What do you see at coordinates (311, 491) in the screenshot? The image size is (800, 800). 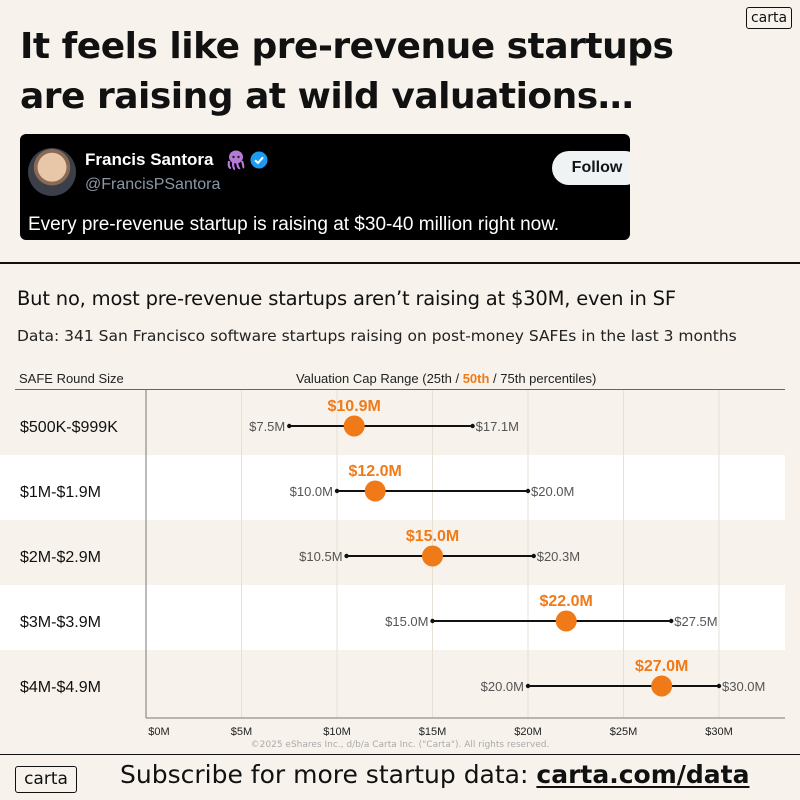 I see `p25-label: $10.0M` at bounding box center [311, 491].